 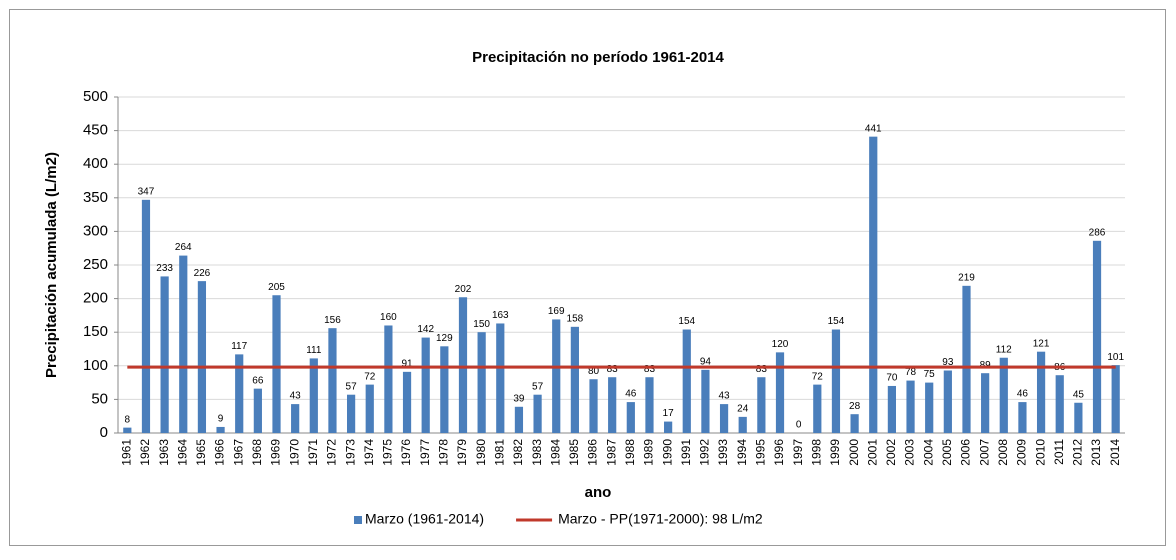 I want to click on x-tick-label: 2003, so click(x=910, y=452).